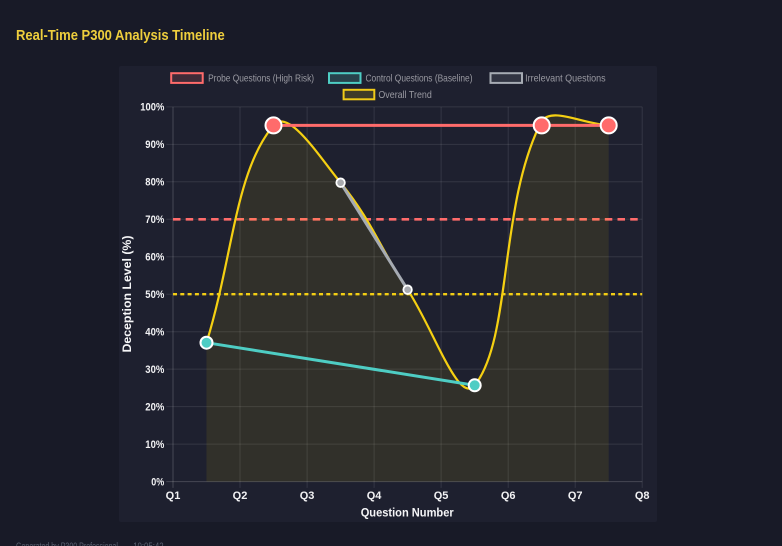  Describe the element at coordinates (575, 496) in the screenshot. I see `svg-text: Q7` at that location.